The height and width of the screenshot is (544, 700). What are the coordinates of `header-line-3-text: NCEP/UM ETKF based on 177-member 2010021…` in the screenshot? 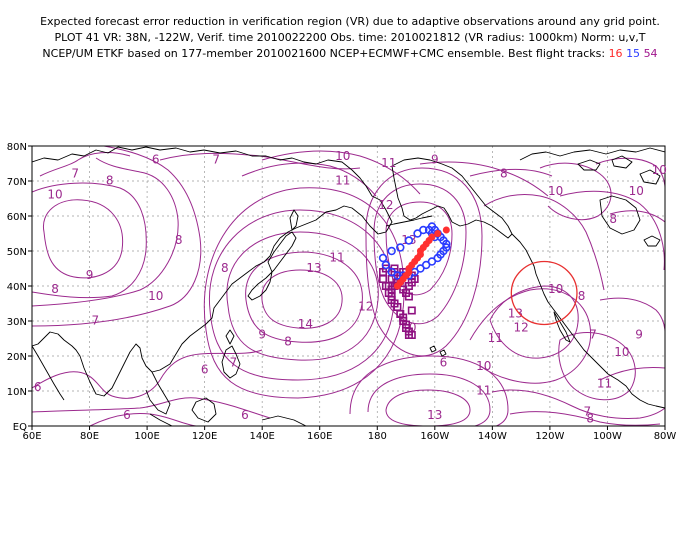 It's located at (325, 53).